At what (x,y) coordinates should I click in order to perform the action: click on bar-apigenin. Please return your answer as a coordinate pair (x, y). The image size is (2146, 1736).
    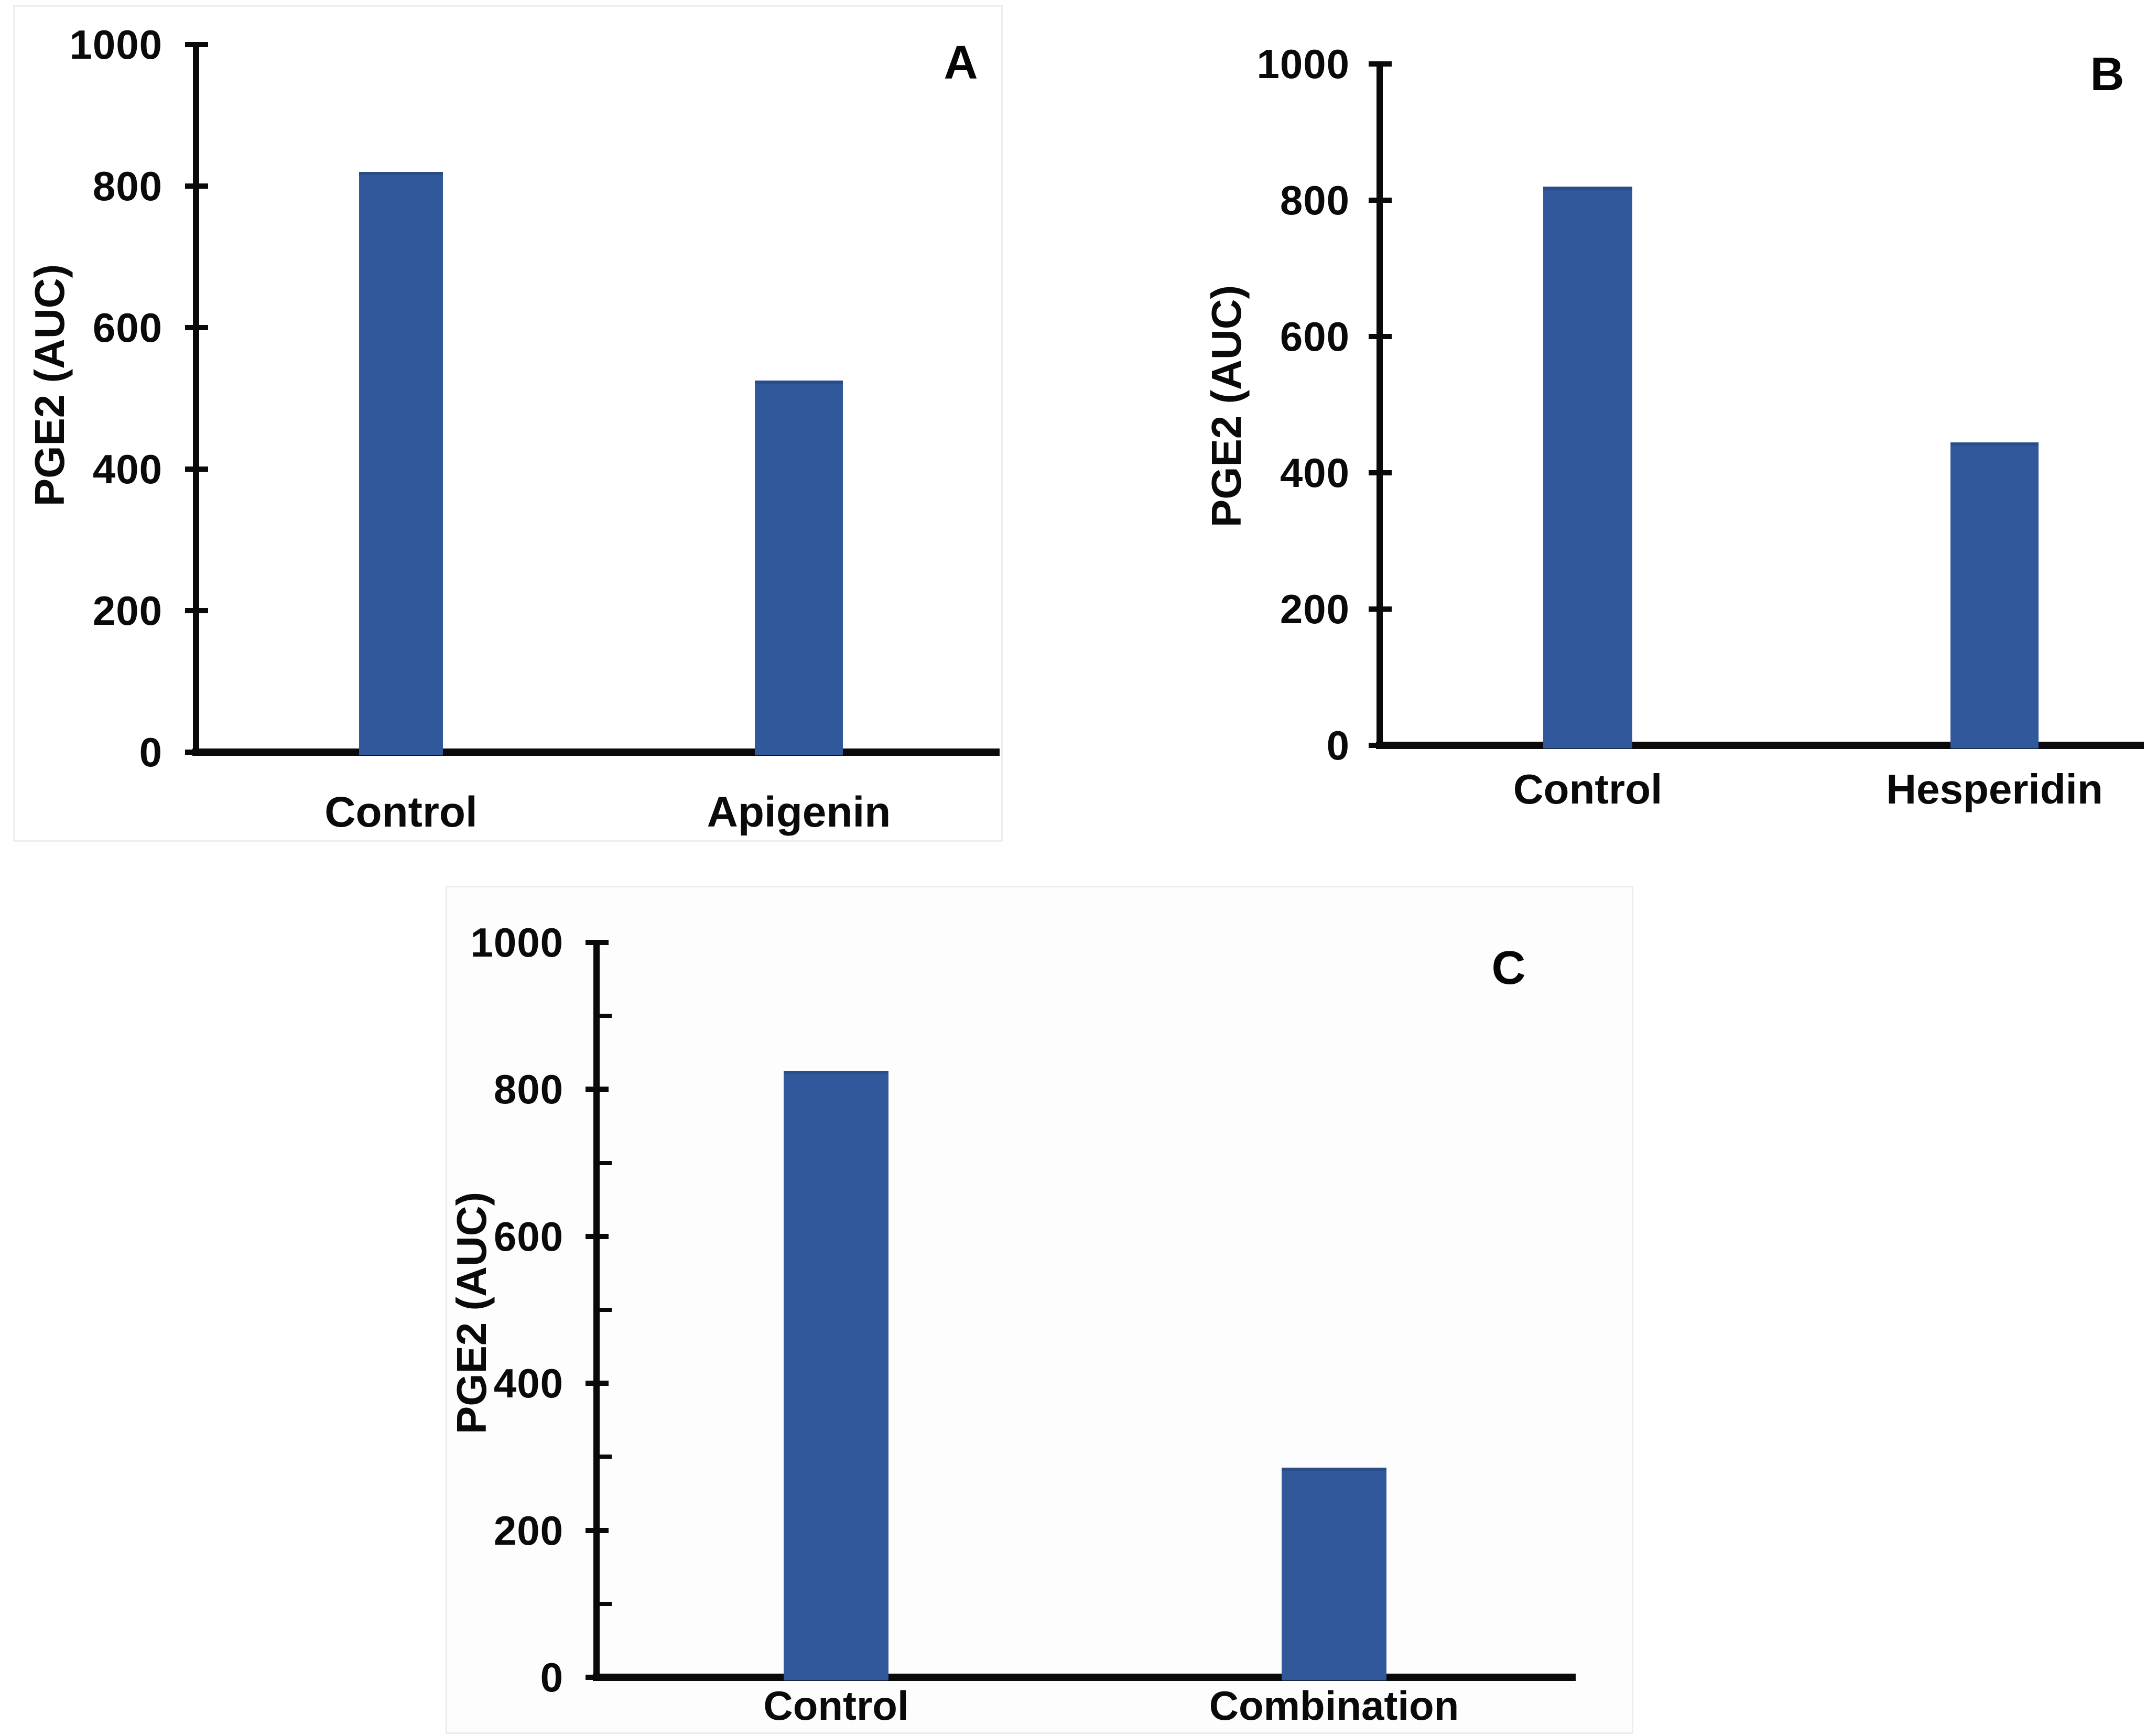
    Looking at the image, I should click on (799, 568).